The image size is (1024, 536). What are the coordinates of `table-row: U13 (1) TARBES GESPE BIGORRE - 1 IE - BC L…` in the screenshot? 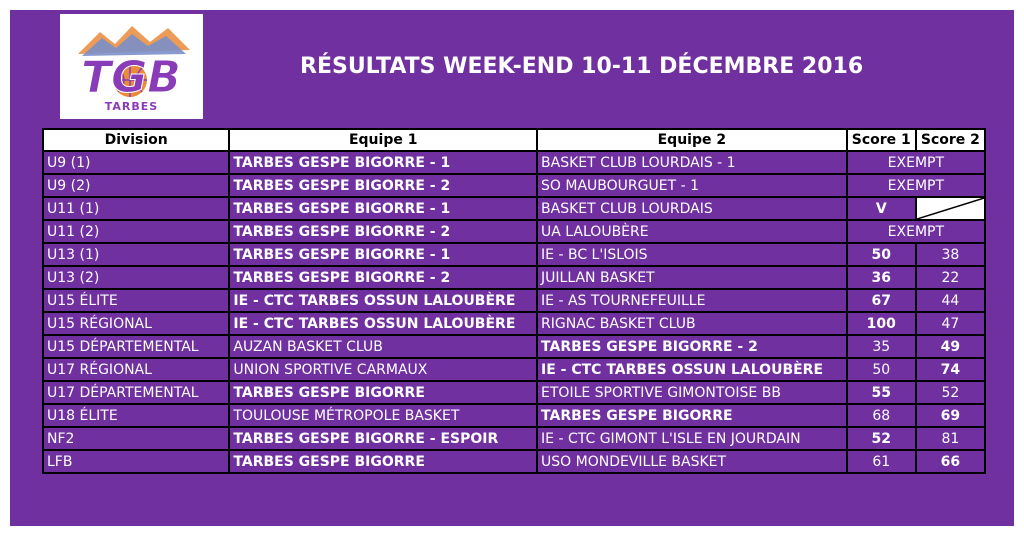 It's located at (514, 254).